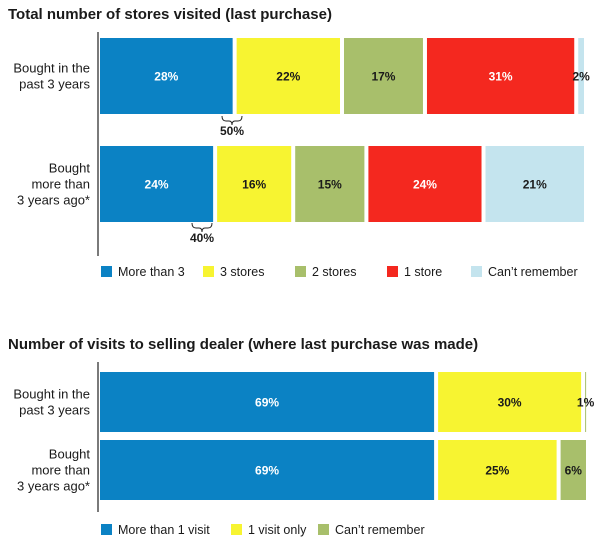 This screenshot has width=600, height=544. Describe the element at coordinates (151, 272) in the screenshot. I see `legend-label: More than 3` at that location.